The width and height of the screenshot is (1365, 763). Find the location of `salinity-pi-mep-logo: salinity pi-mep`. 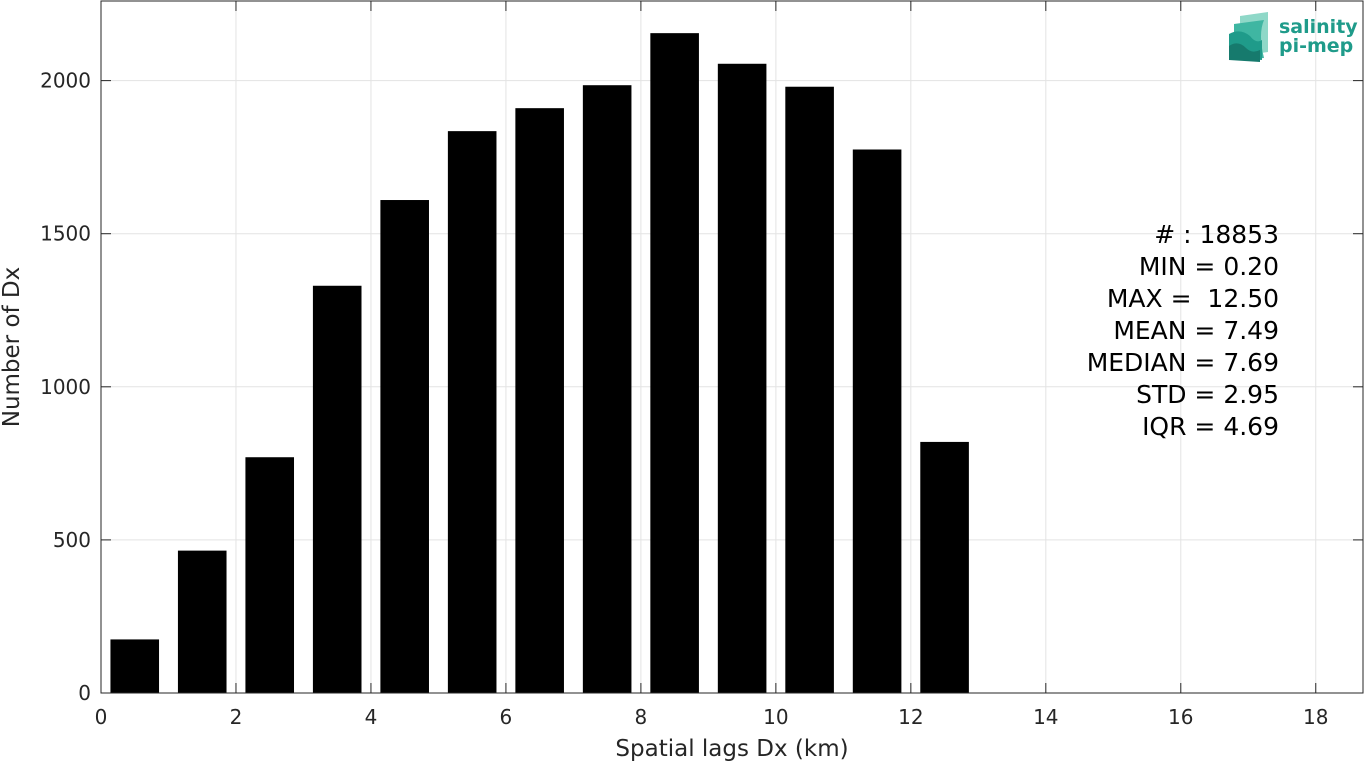

salinity-pi-mep-logo: salinity pi-mep is located at coordinates (1293, 37).